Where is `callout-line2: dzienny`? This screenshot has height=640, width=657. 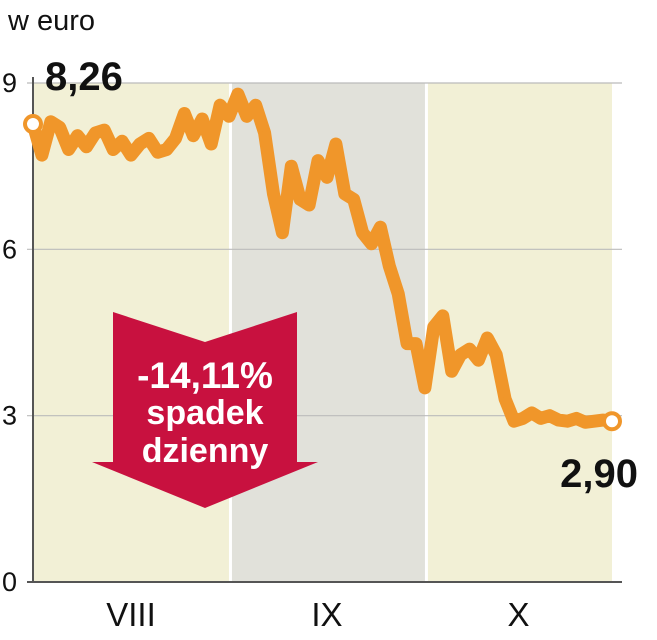
callout-line2: dzienny is located at coordinates (205, 451).